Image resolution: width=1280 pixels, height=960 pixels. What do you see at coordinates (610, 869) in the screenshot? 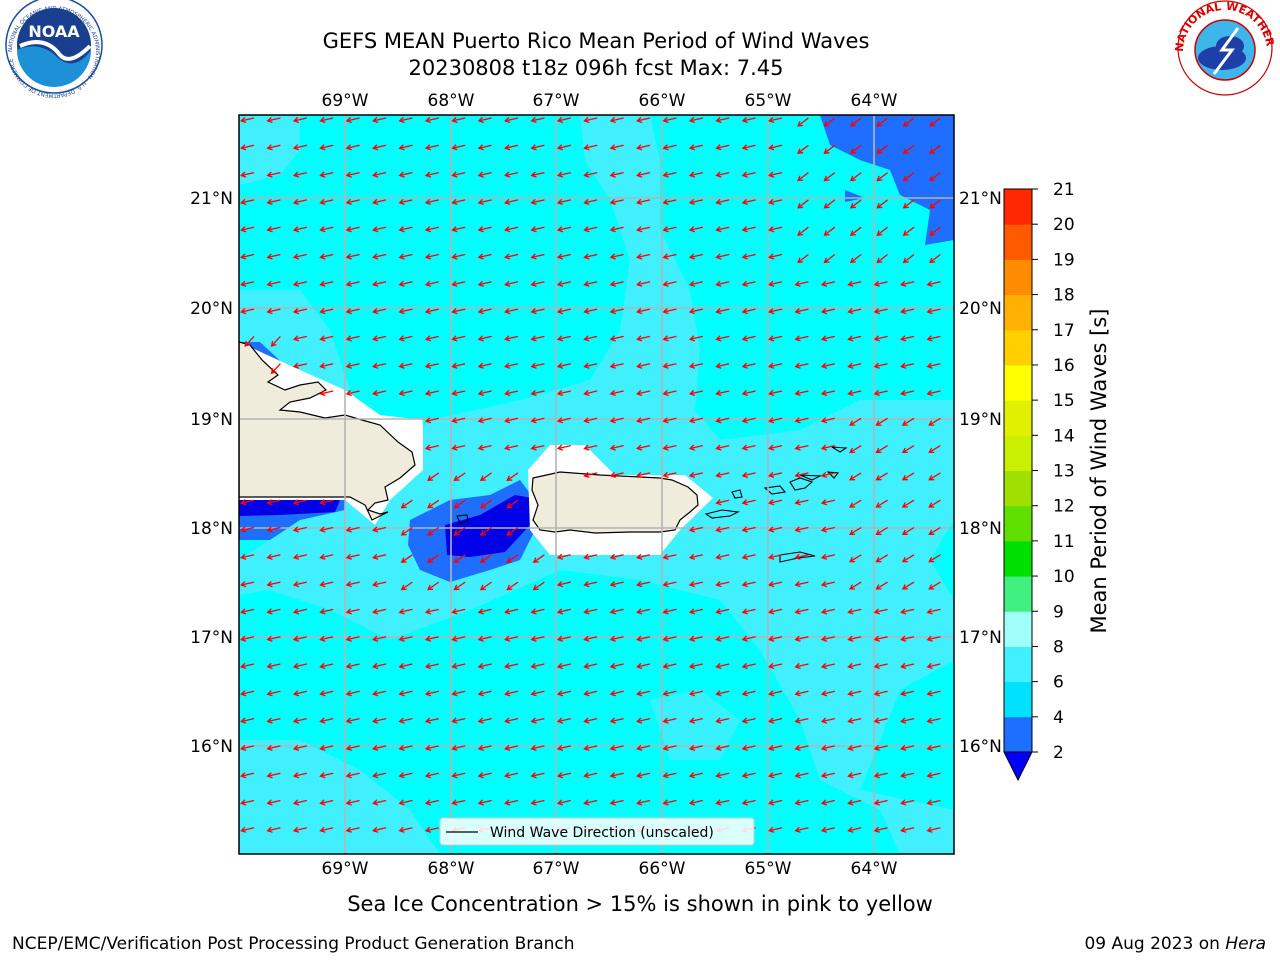
I see `lon-ticks-bottom: 69°W 68°W 67°W 66°W 65°W 64°W` at bounding box center [610, 869].